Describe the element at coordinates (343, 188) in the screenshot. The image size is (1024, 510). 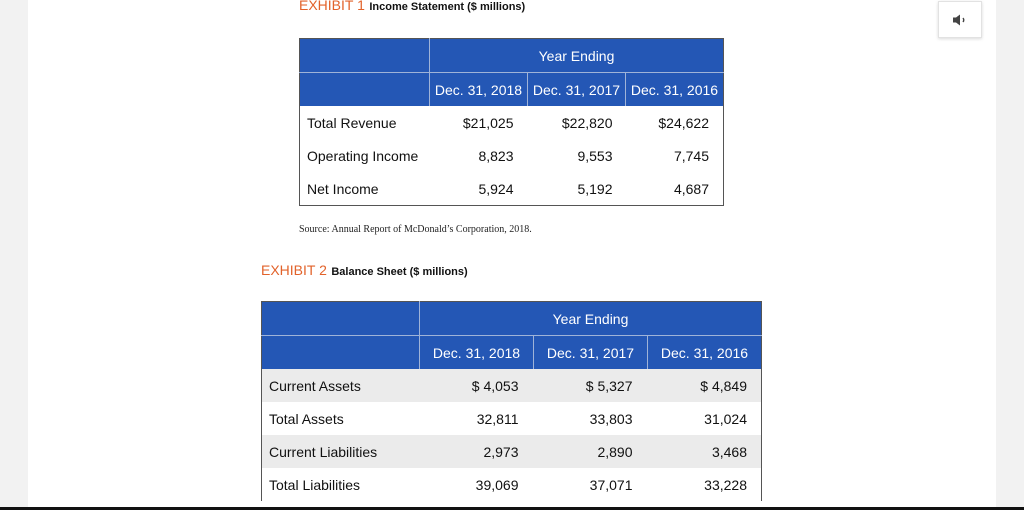
I see `row-label: Net Income` at that location.